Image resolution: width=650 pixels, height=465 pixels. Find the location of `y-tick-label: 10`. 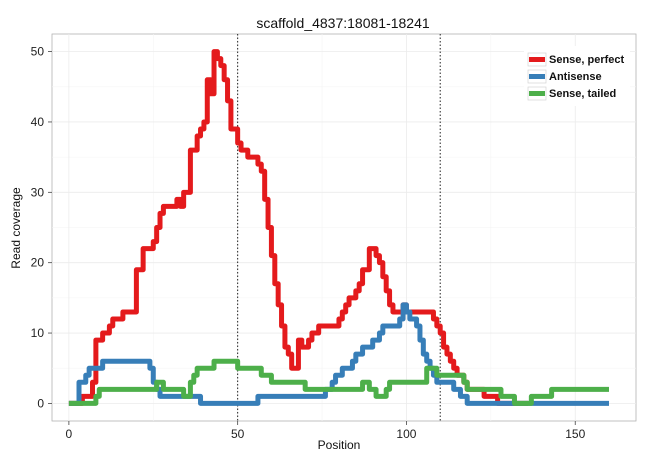

y-tick-label: 10 is located at coordinates (38, 333).